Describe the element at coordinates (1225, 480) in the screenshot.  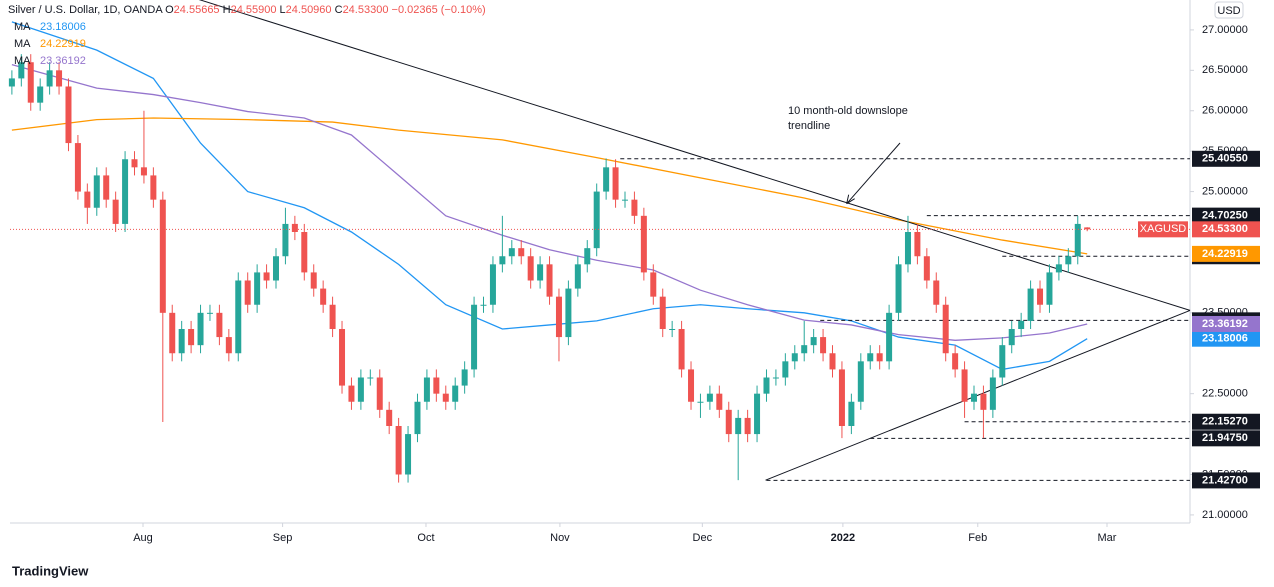
I see `level-label: 21.42700` at that location.